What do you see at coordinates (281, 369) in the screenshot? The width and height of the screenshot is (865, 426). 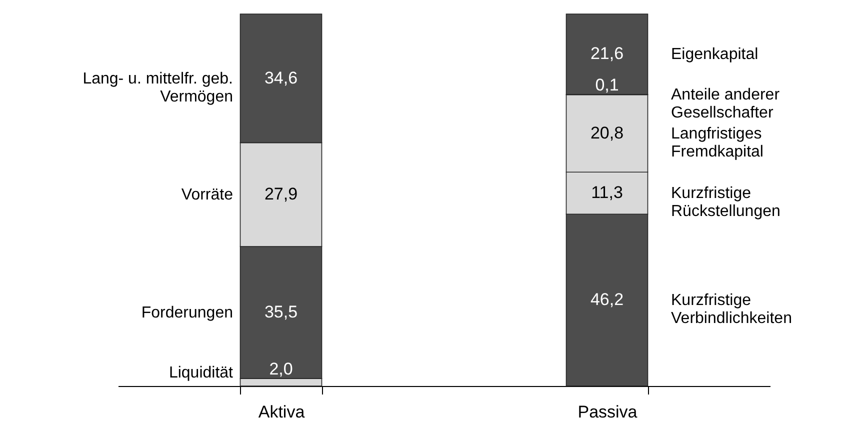 I see `data-label: 2,0` at bounding box center [281, 369].